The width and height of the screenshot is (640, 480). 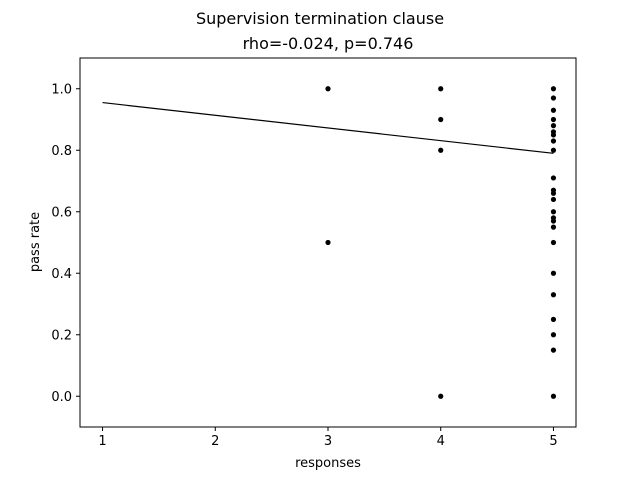 I want to click on y-tick-label: 0.8, so click(x=61, y=151).